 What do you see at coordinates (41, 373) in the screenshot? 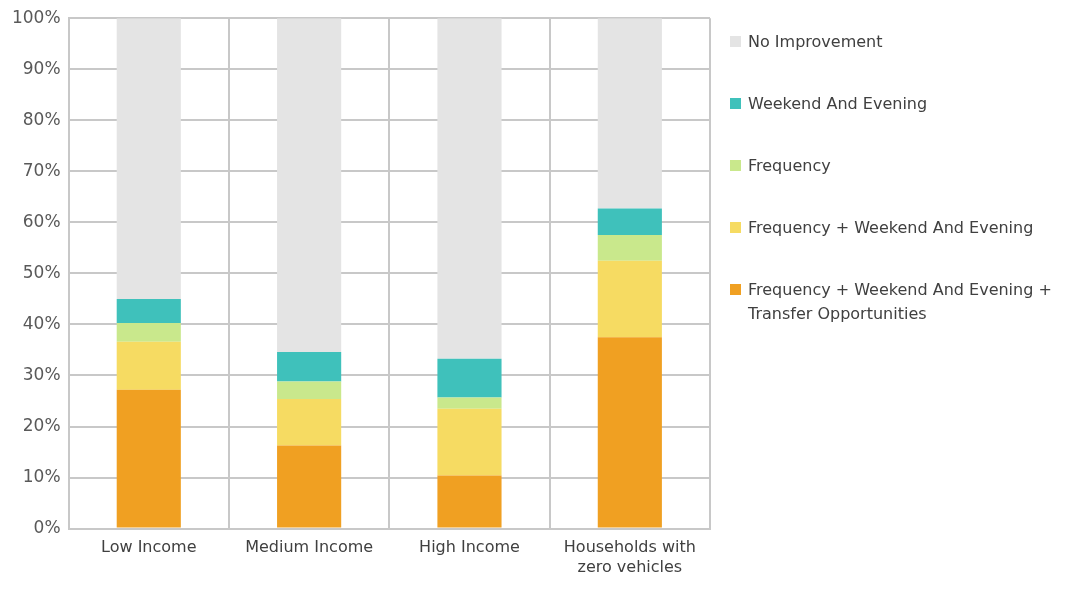
I see `y-tick-label: 30%` at bounding box center [41, 373].